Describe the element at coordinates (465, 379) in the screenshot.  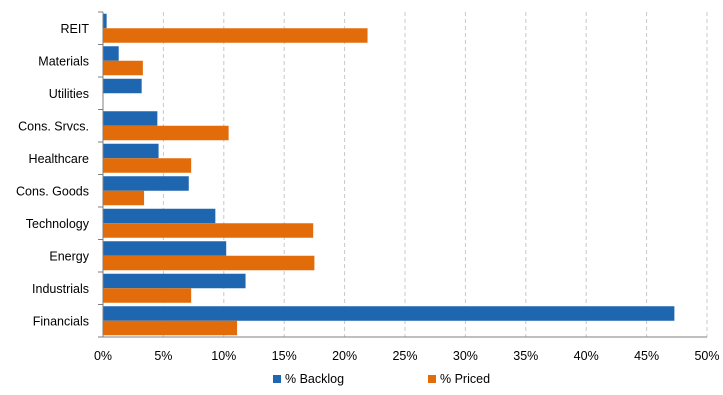
I see `legend-label: % Priced` at that location.